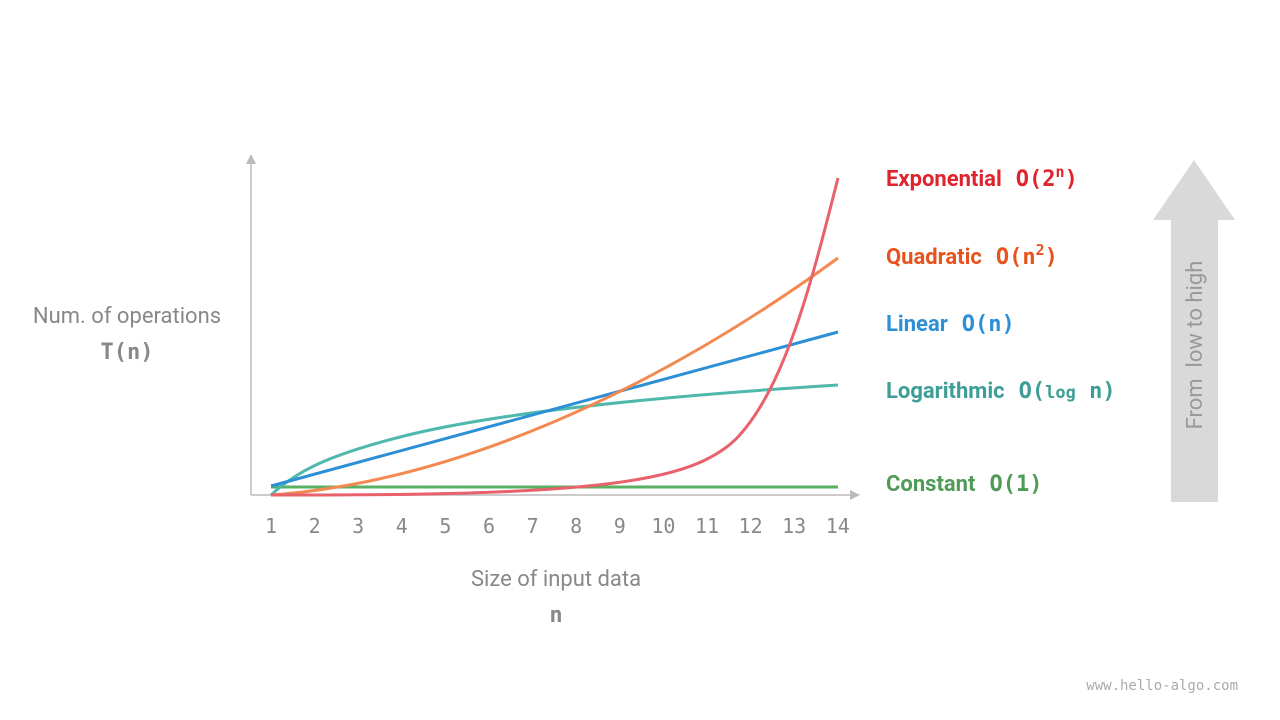  I want to click on x-tick-label: 12, so click(751, 526).